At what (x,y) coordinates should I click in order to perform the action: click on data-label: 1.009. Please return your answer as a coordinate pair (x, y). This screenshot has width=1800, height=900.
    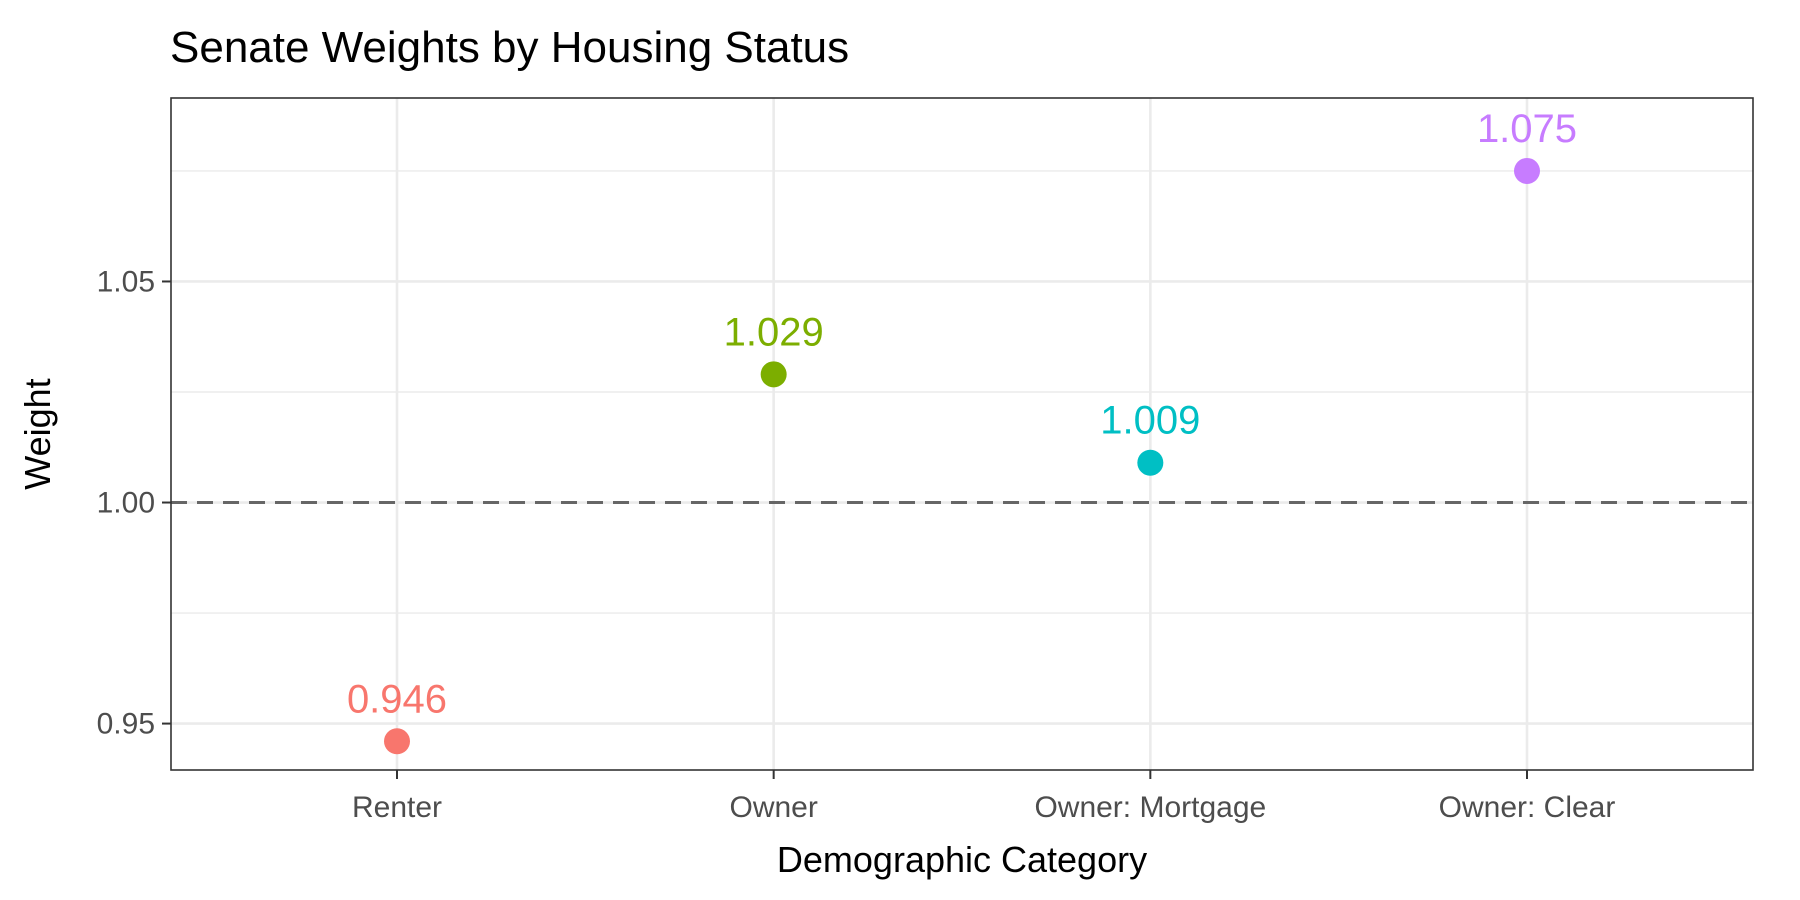
    Looking at the image, I should click on (1150, 421).